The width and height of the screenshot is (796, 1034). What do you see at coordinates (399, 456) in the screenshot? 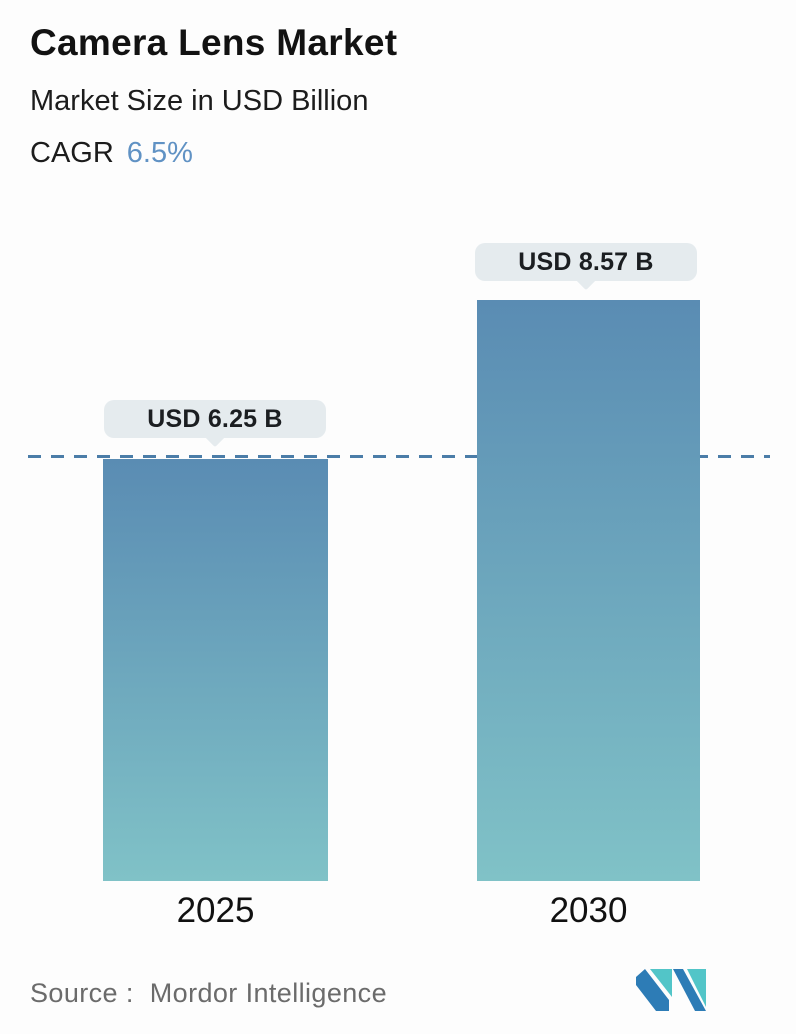
I see `reference-dashed-line` at bounding box center [399, 456].